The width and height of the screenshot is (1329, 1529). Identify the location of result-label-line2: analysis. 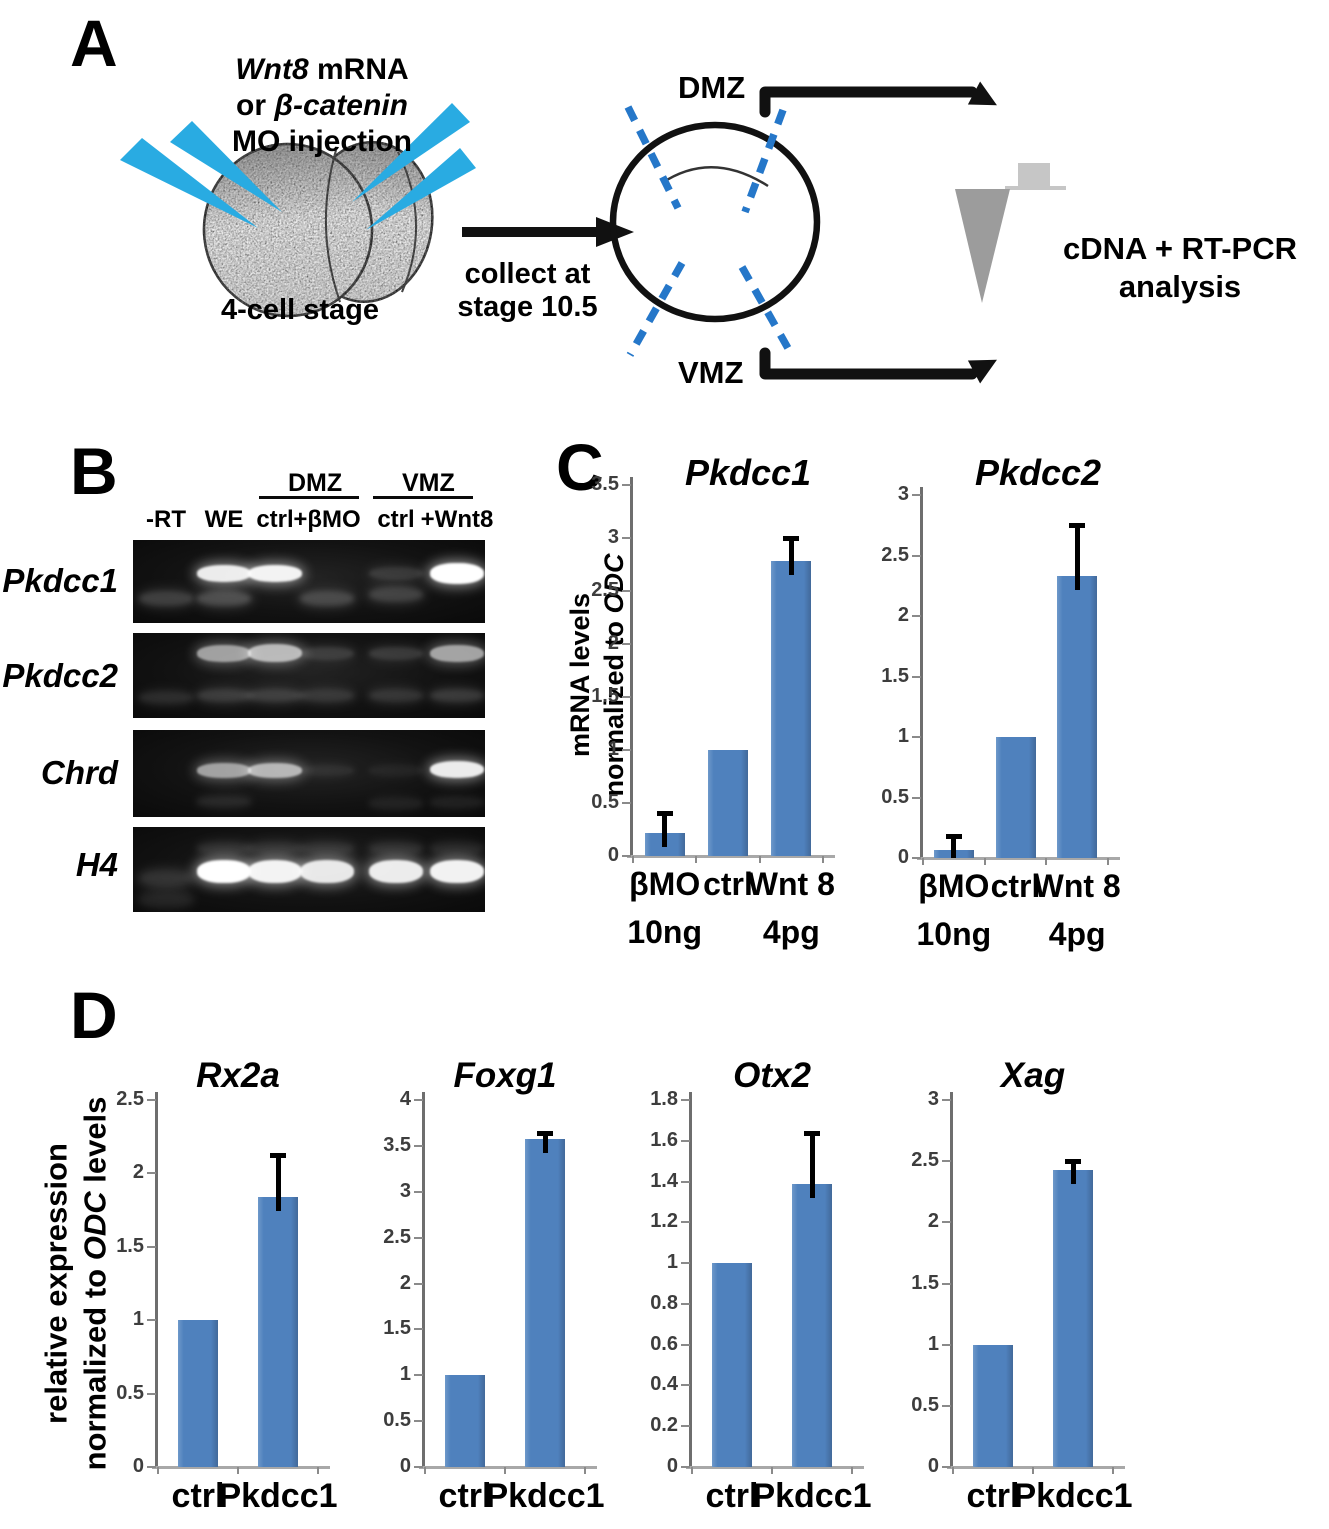
(1180, 286).